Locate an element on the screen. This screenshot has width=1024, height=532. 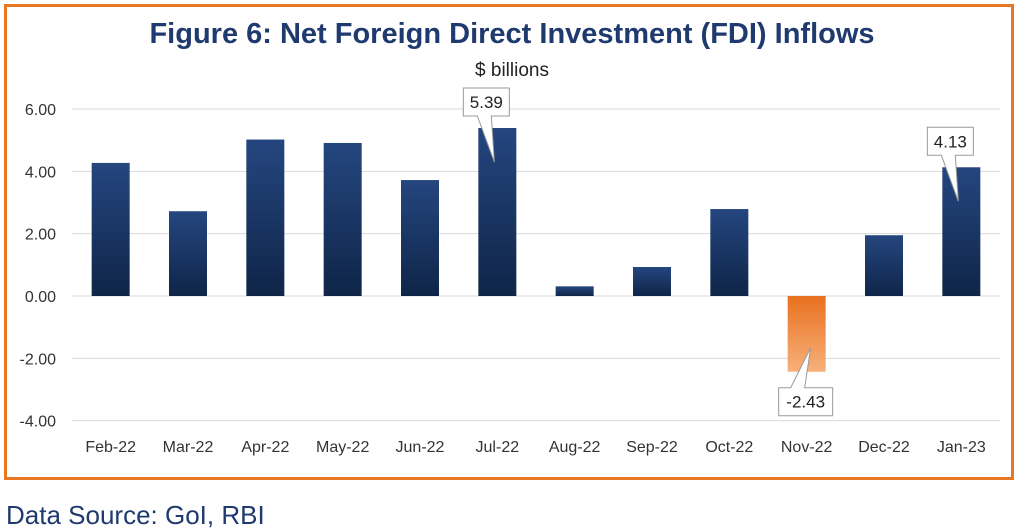
x-tick-label: Feb-22 is located at coordinates (110, 447).